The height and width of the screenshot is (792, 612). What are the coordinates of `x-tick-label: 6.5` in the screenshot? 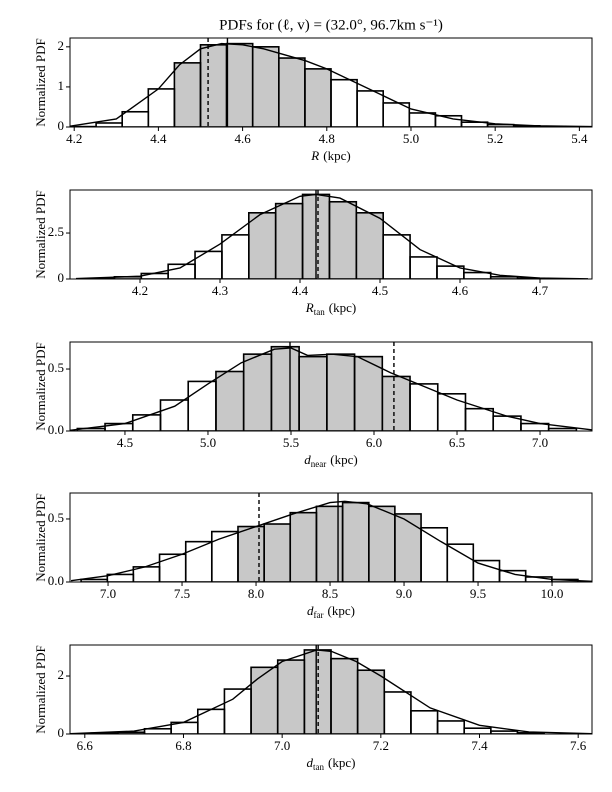 It's located at (457, 442).